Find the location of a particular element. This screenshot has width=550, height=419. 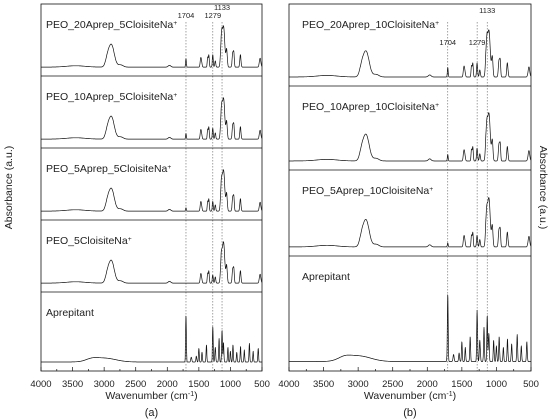

series-label-peo-5aprep-5cloisitena: PEO_5Aprep_5CloisiteNa+ is located at coordinates (108, 169).